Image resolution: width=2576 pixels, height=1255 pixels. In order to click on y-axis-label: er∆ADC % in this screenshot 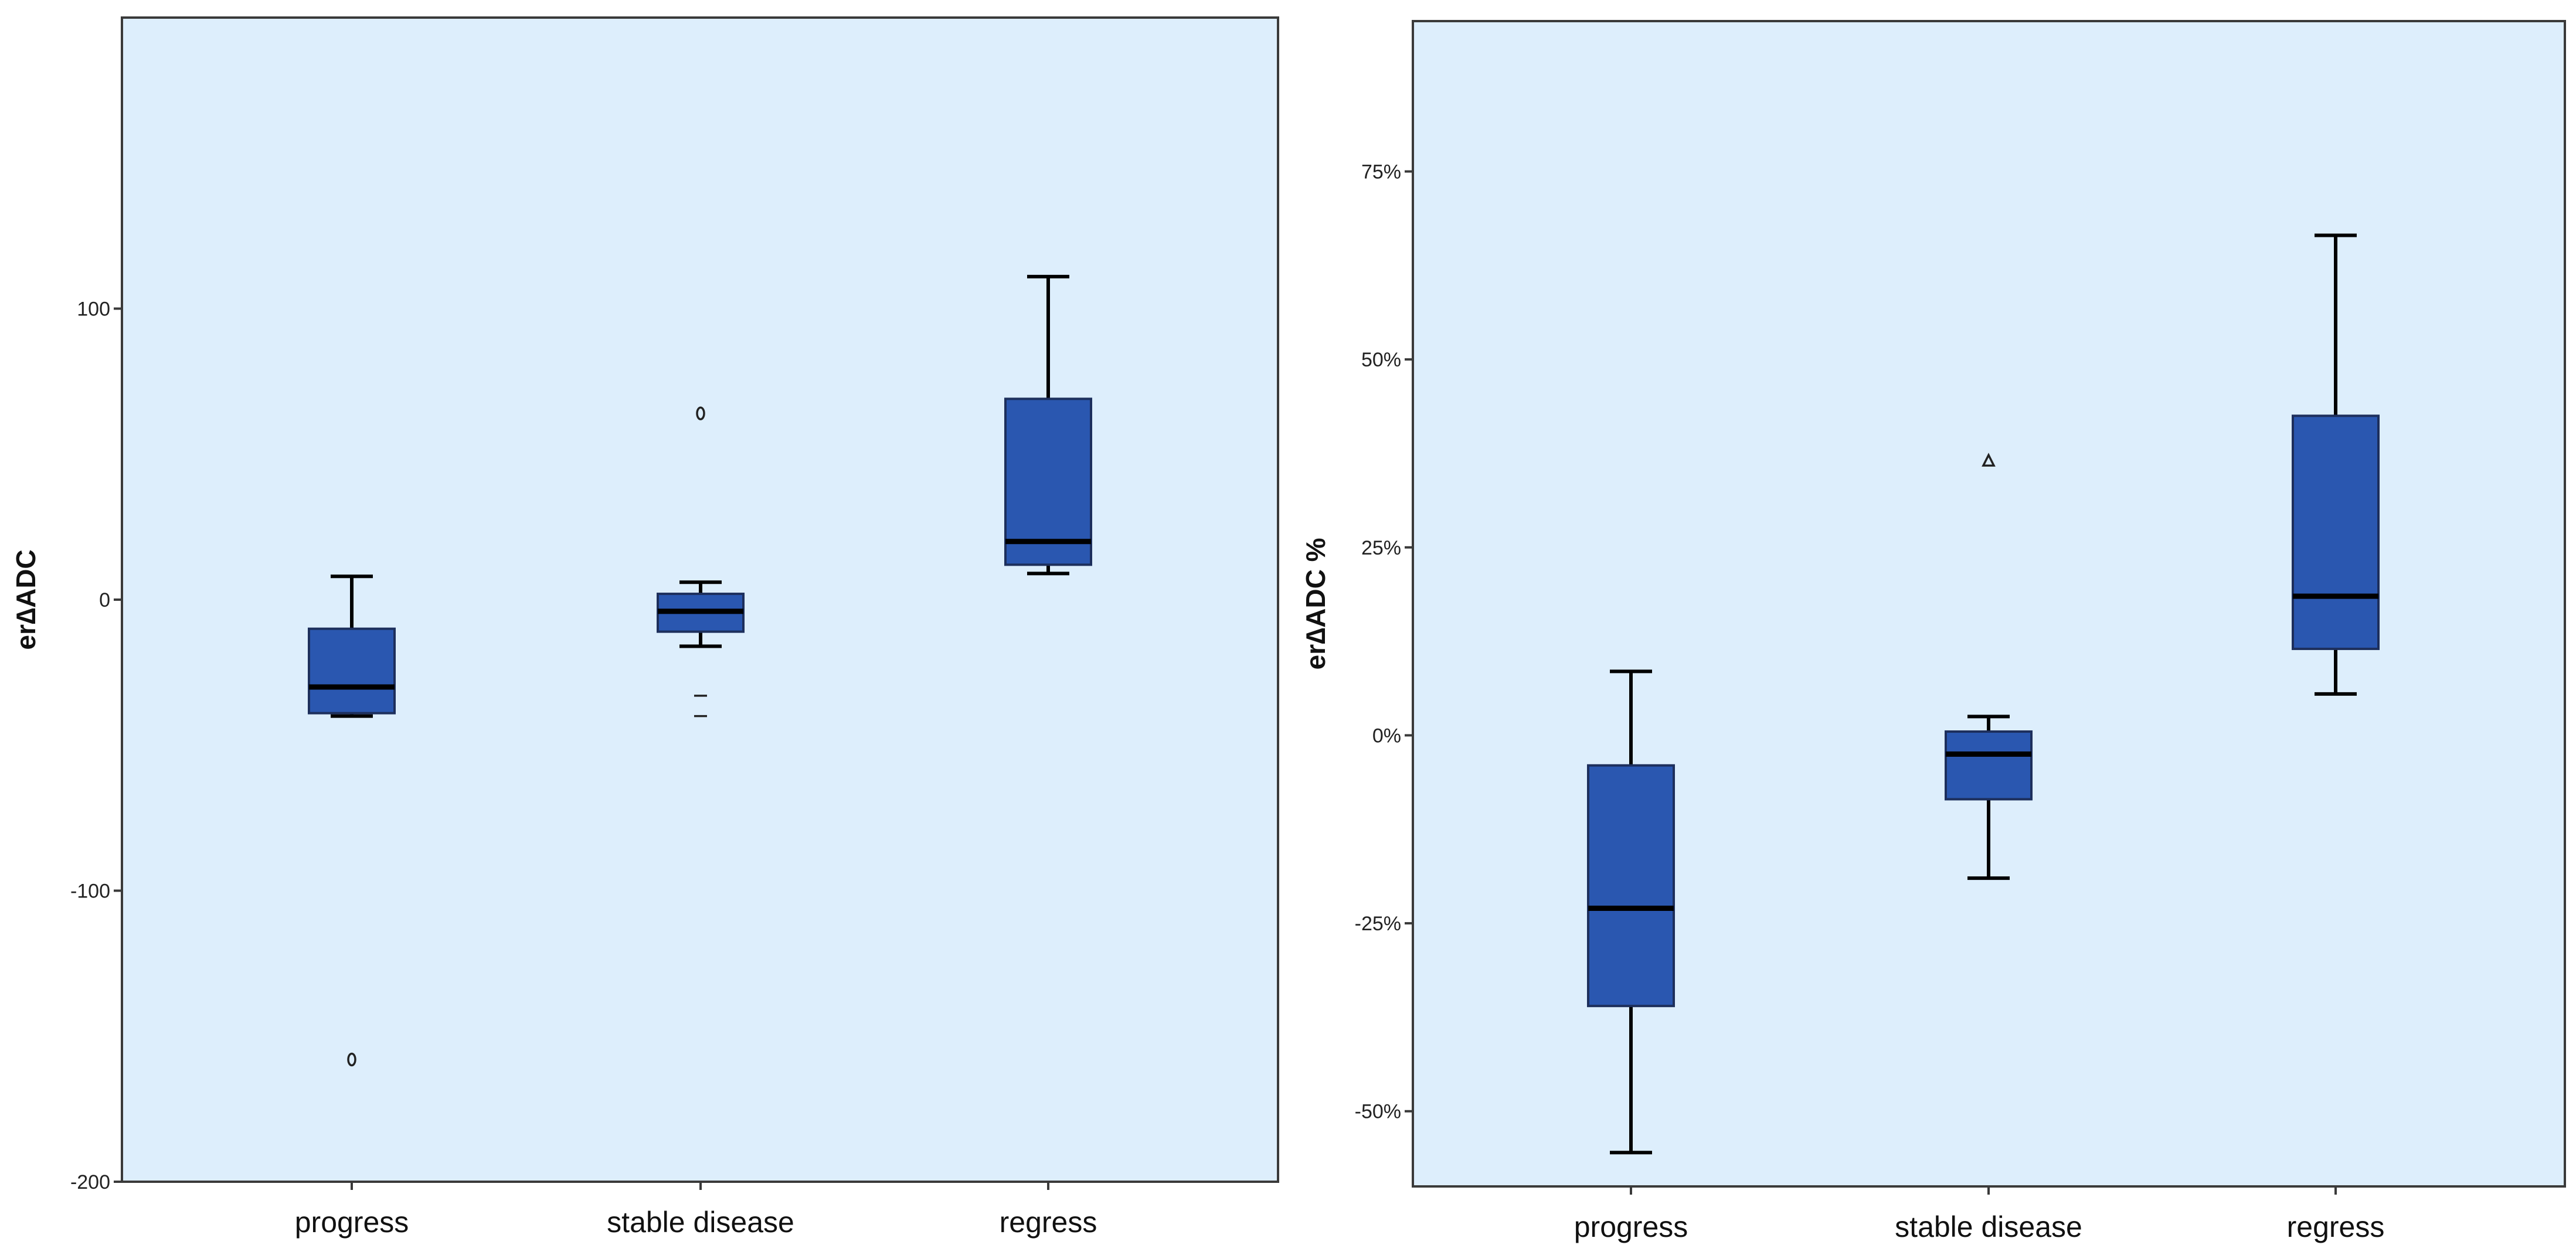, I will do `click(1316, 604)`.